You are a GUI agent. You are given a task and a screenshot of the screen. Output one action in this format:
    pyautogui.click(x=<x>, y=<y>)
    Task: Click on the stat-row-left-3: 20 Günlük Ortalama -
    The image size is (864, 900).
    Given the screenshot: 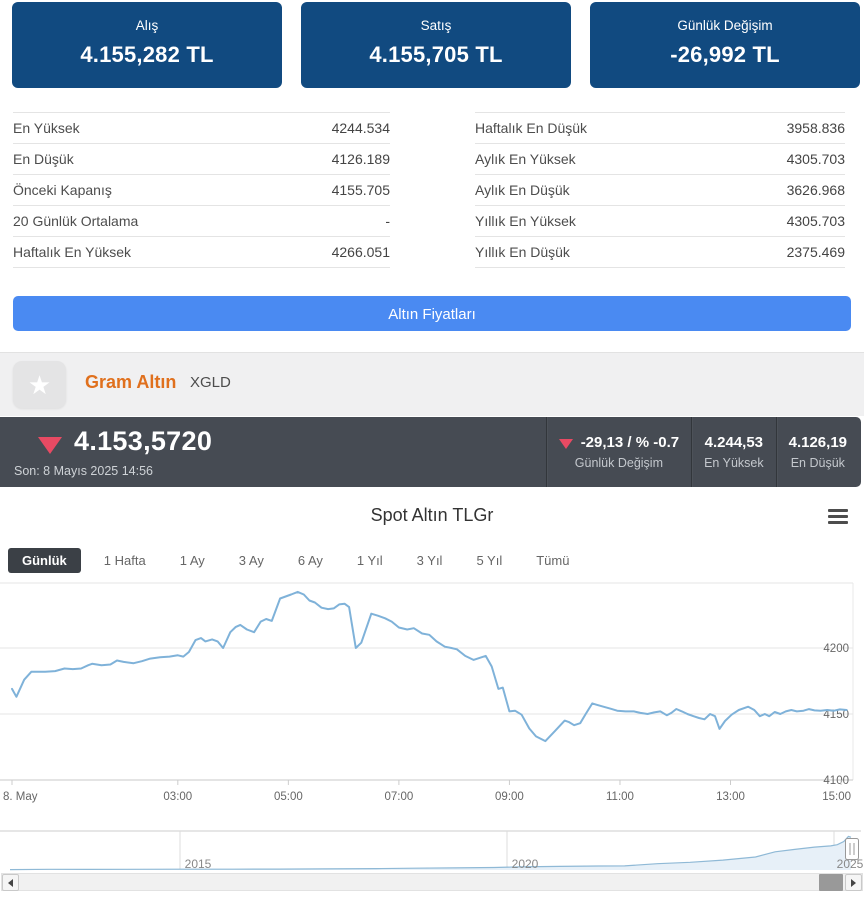 What is the action you would take?
    pyautogui.click(x=201, y=221)
    